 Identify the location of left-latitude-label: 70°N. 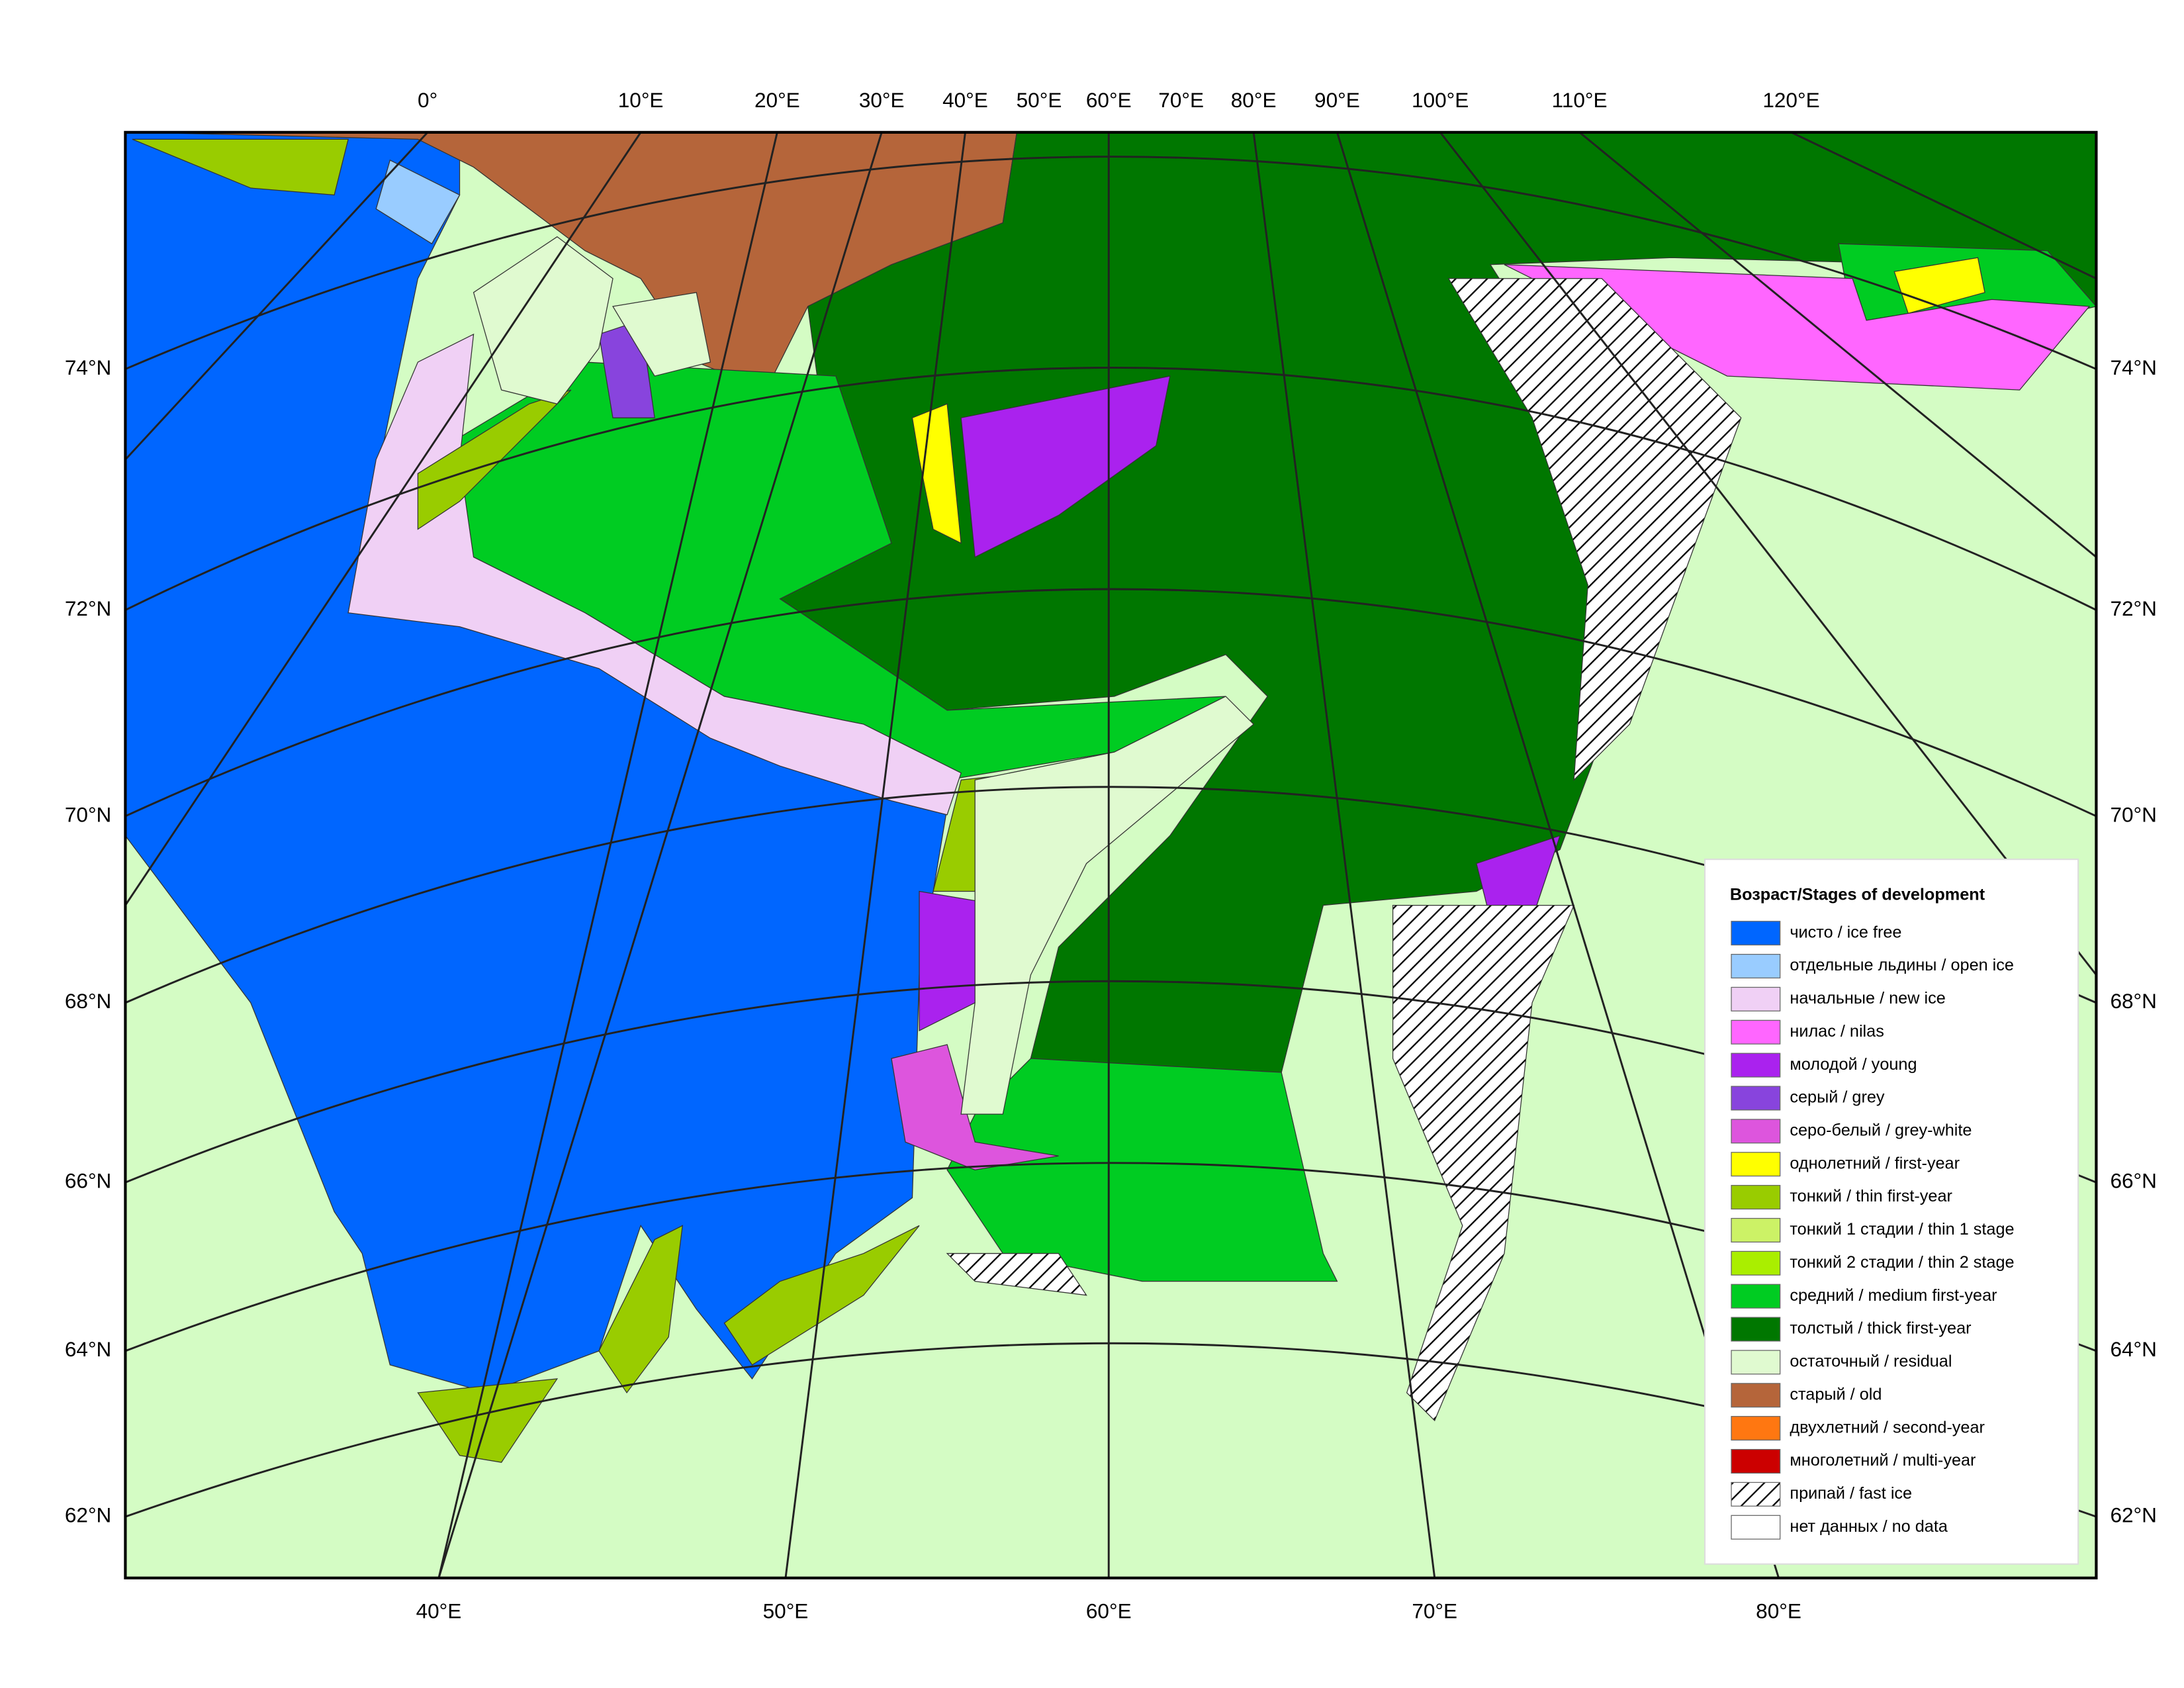
(88, 814).